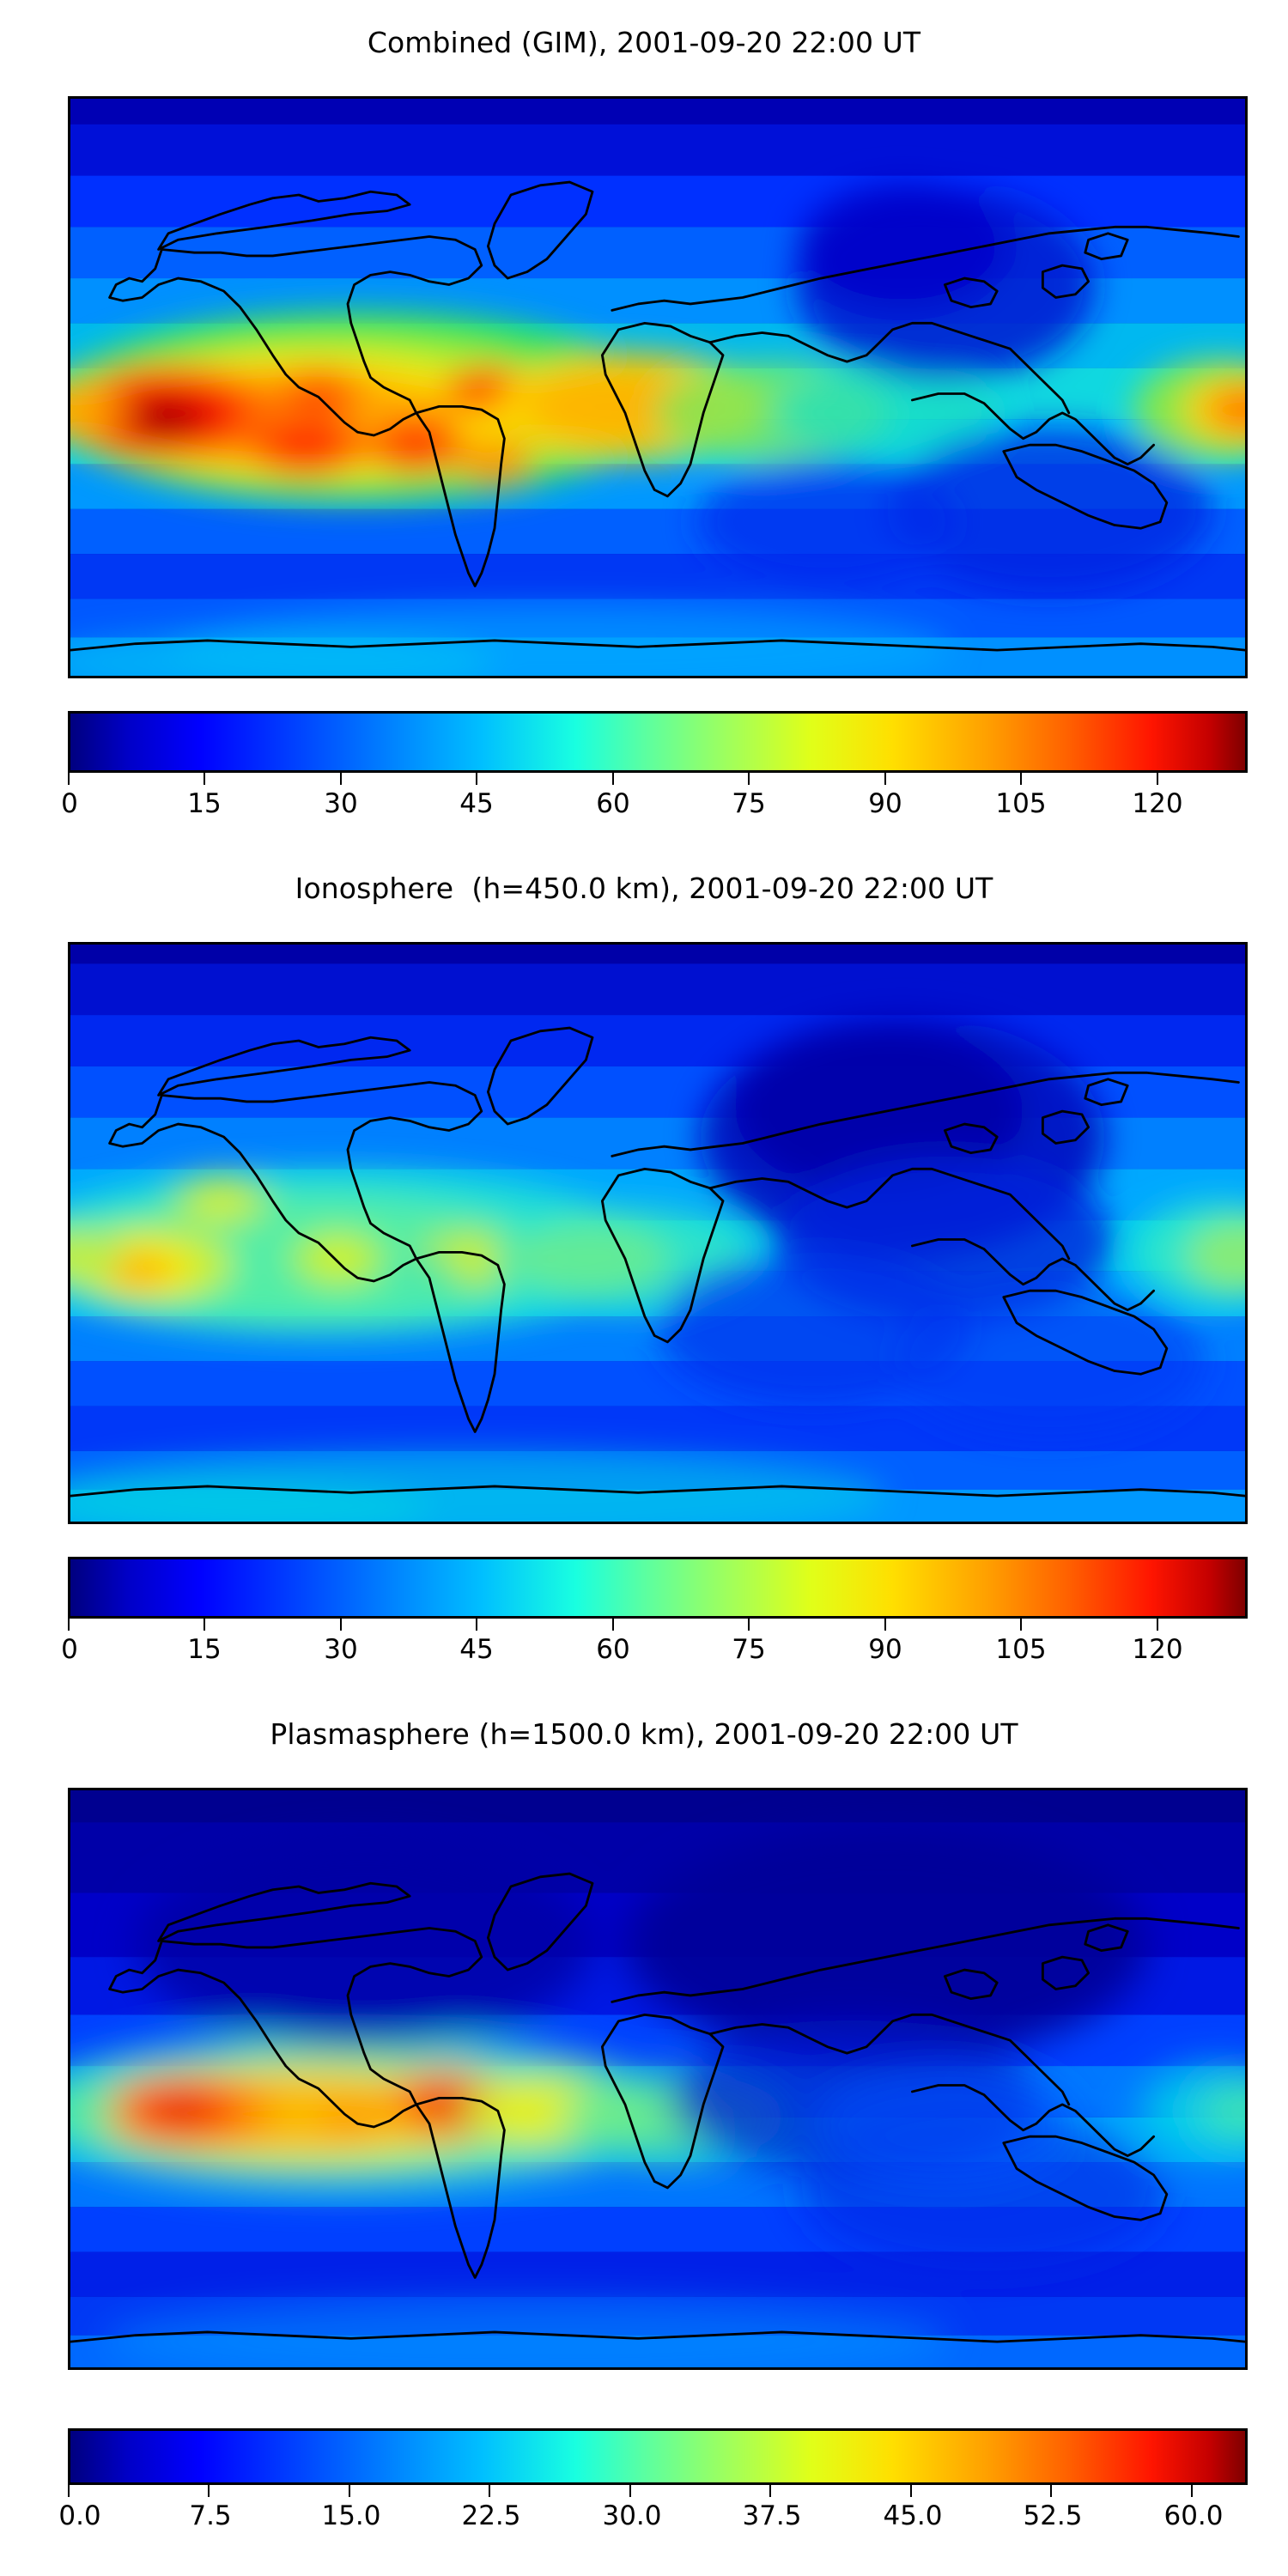  I want to click on cb1-label-4: 60, so click(613, 803).